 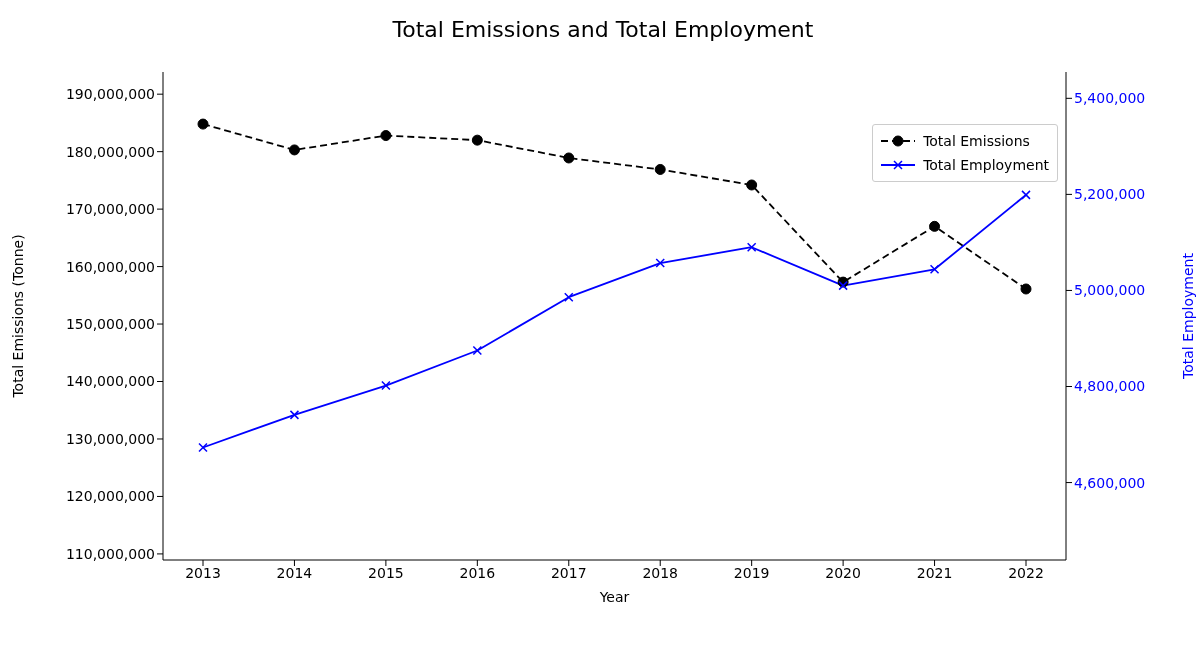 What do you see at coordinates (110, 381) in the screenshot?
I see `y-tick-label: 140,000,000` at bounding box center [110, 381].